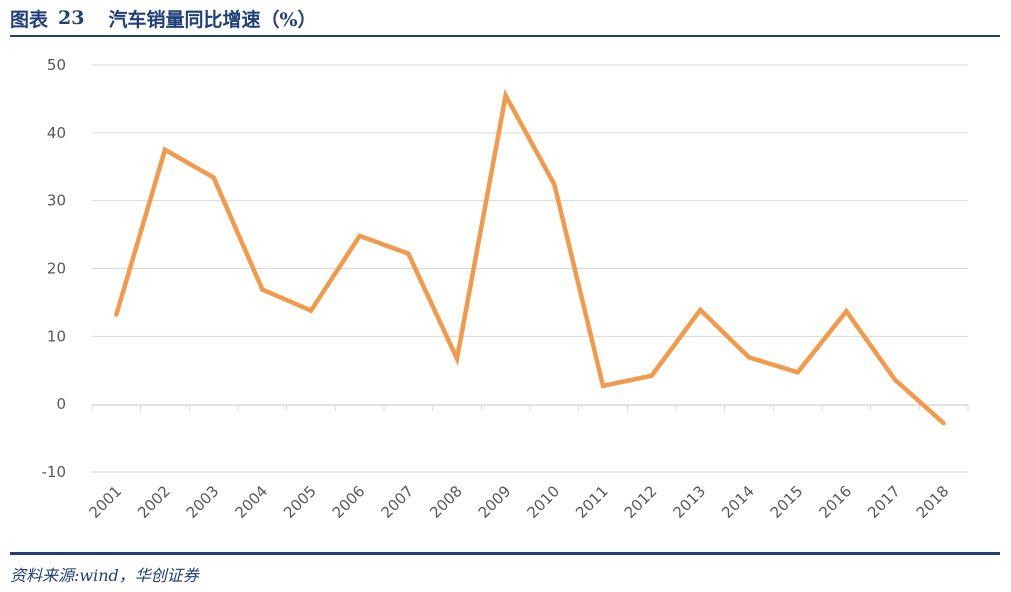 The height and width of the screenshot is (592, 1011). Describe the element at coordinates (212, 19) in the screenshot. I see `chart-title: 汽车销量同比增速（%）` at that location.